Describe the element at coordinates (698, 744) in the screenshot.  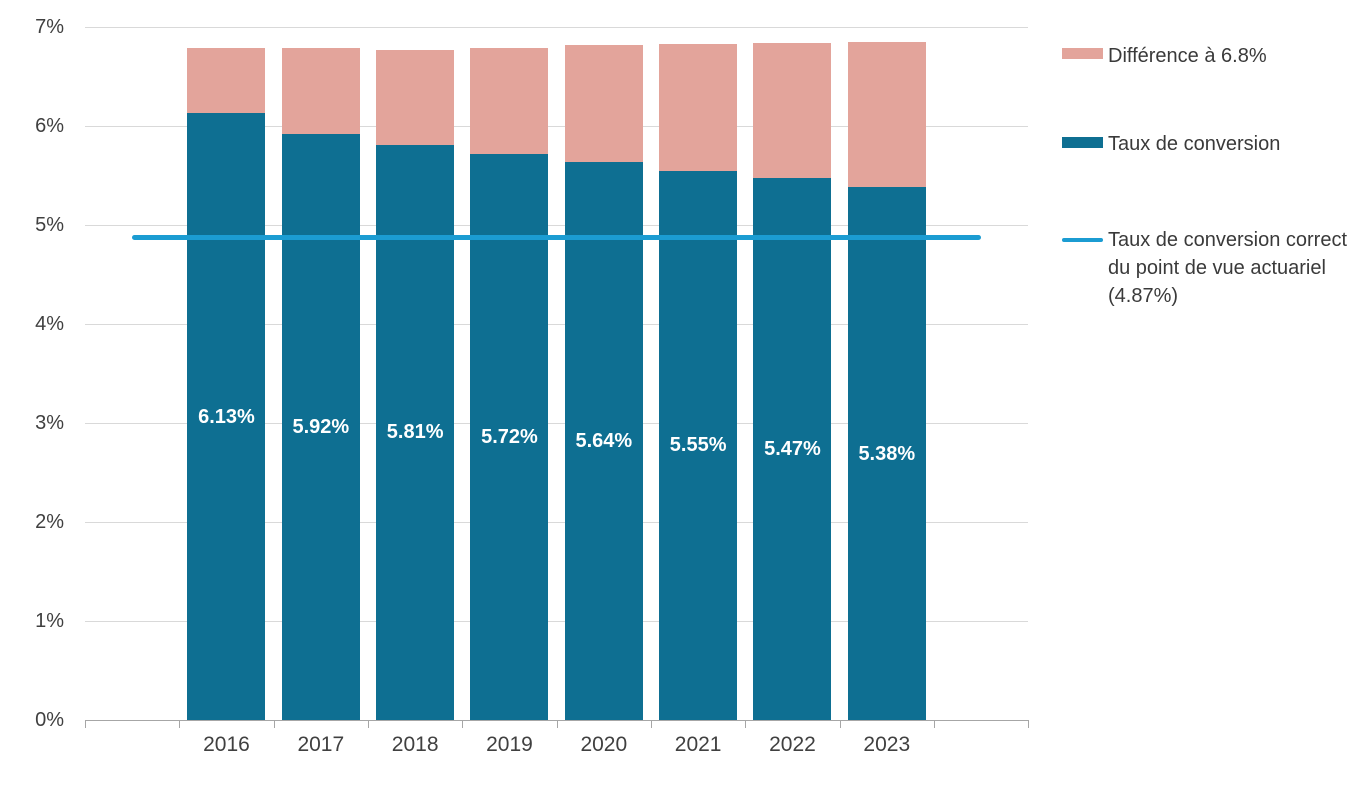
I see `x-axis-tick-label: 2021` at that location.